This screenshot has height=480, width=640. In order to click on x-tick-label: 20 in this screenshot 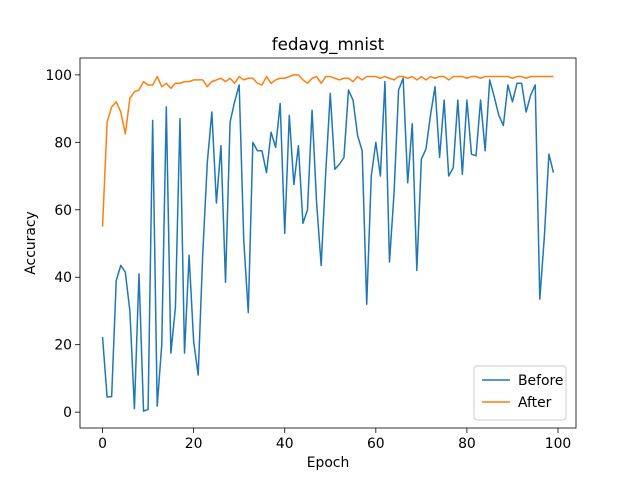, I will do `click(194, 444)`.